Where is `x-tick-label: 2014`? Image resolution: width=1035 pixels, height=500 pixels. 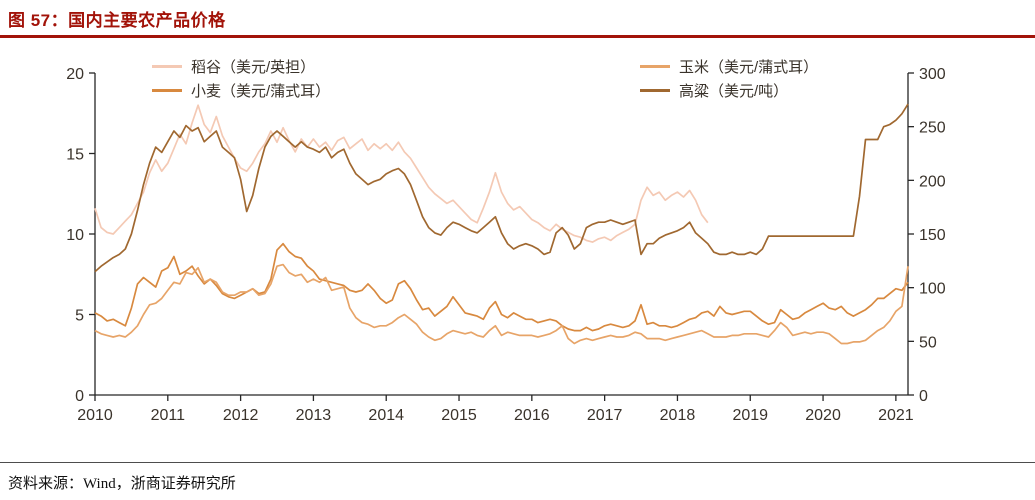 x-tick-label: 2014 is located at coordinates (386, 415).